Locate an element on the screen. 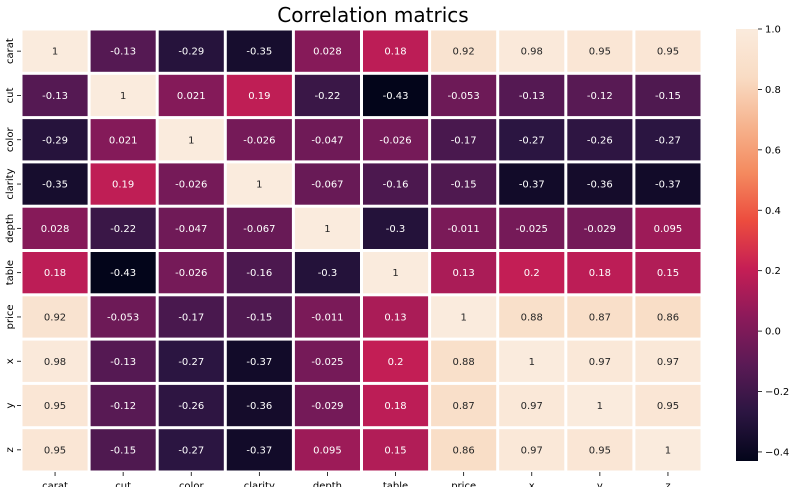  cell-value-label: -0.3 is located at coordinates (328, 273).